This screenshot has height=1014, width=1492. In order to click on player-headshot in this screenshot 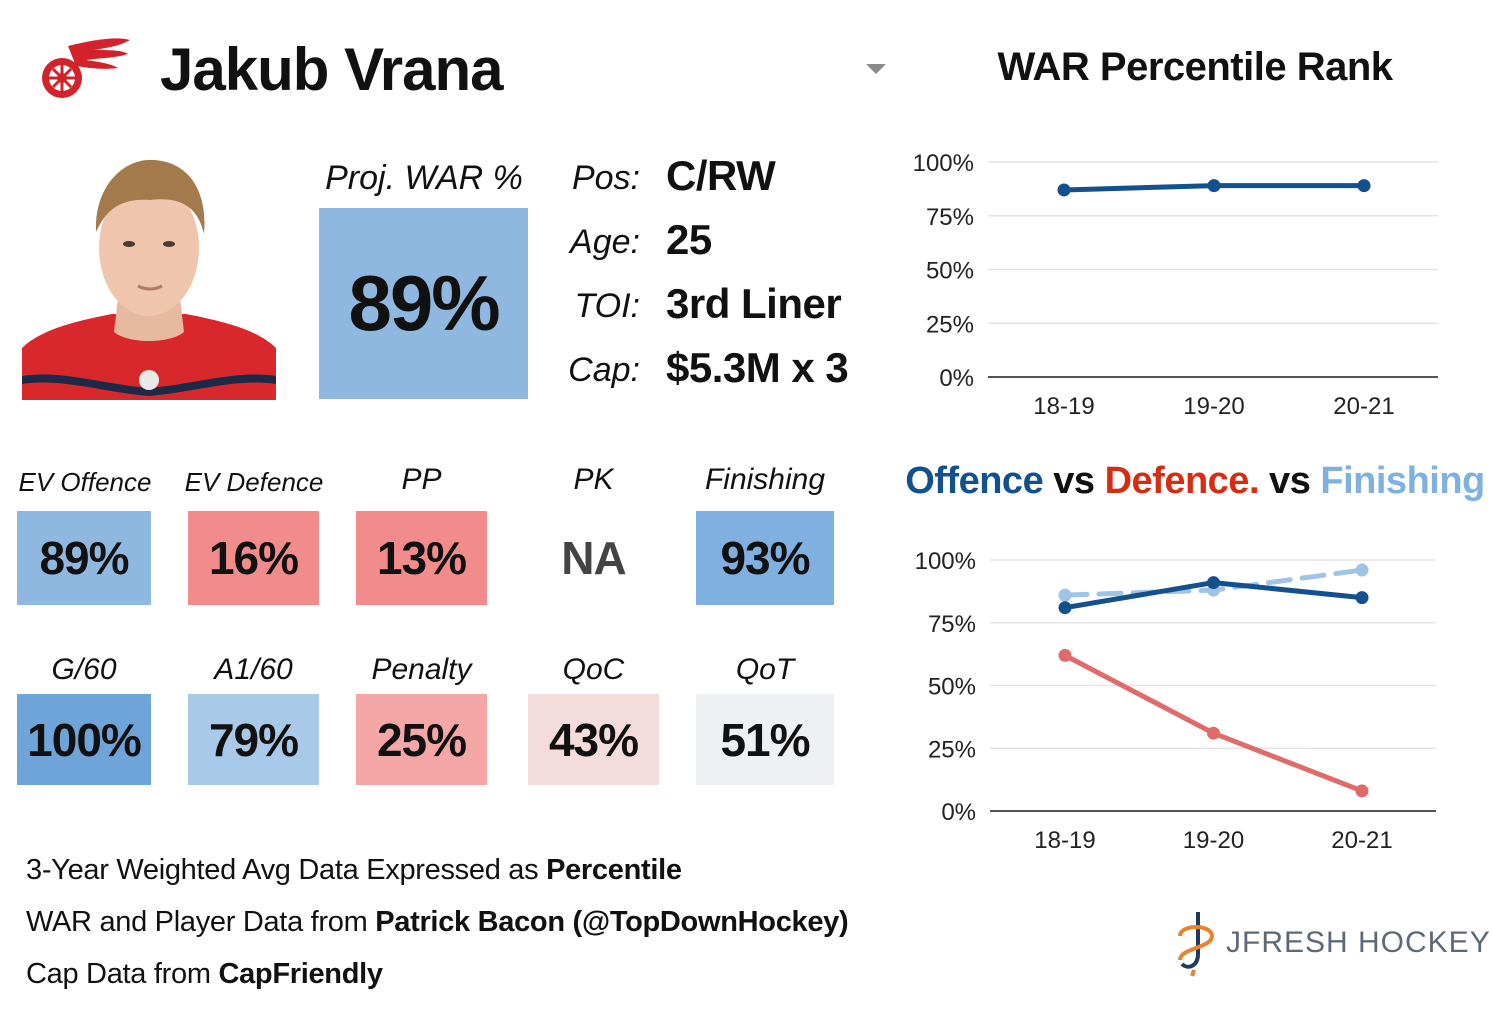, I will do `click(149, 274)`.